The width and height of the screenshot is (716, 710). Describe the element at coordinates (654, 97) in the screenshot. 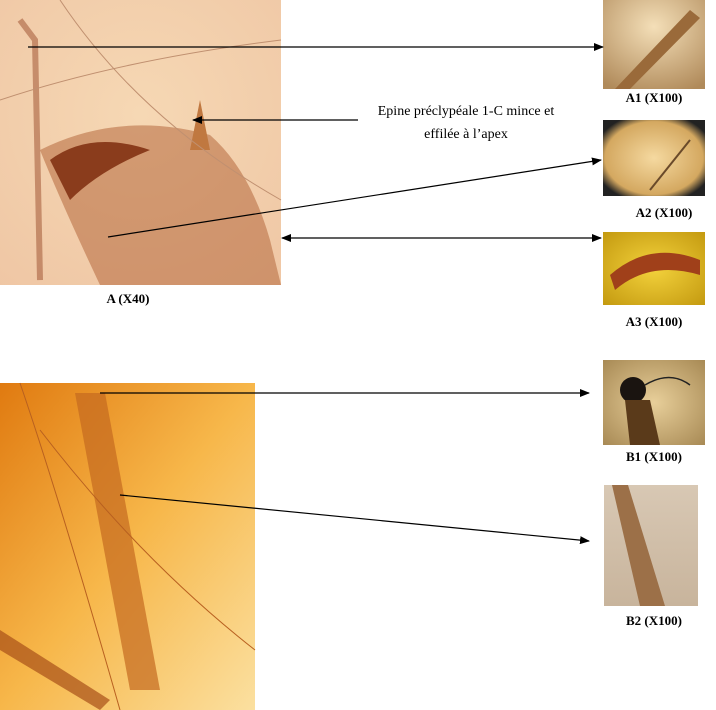

I see `panel-label: A1 (X100)` at that location.